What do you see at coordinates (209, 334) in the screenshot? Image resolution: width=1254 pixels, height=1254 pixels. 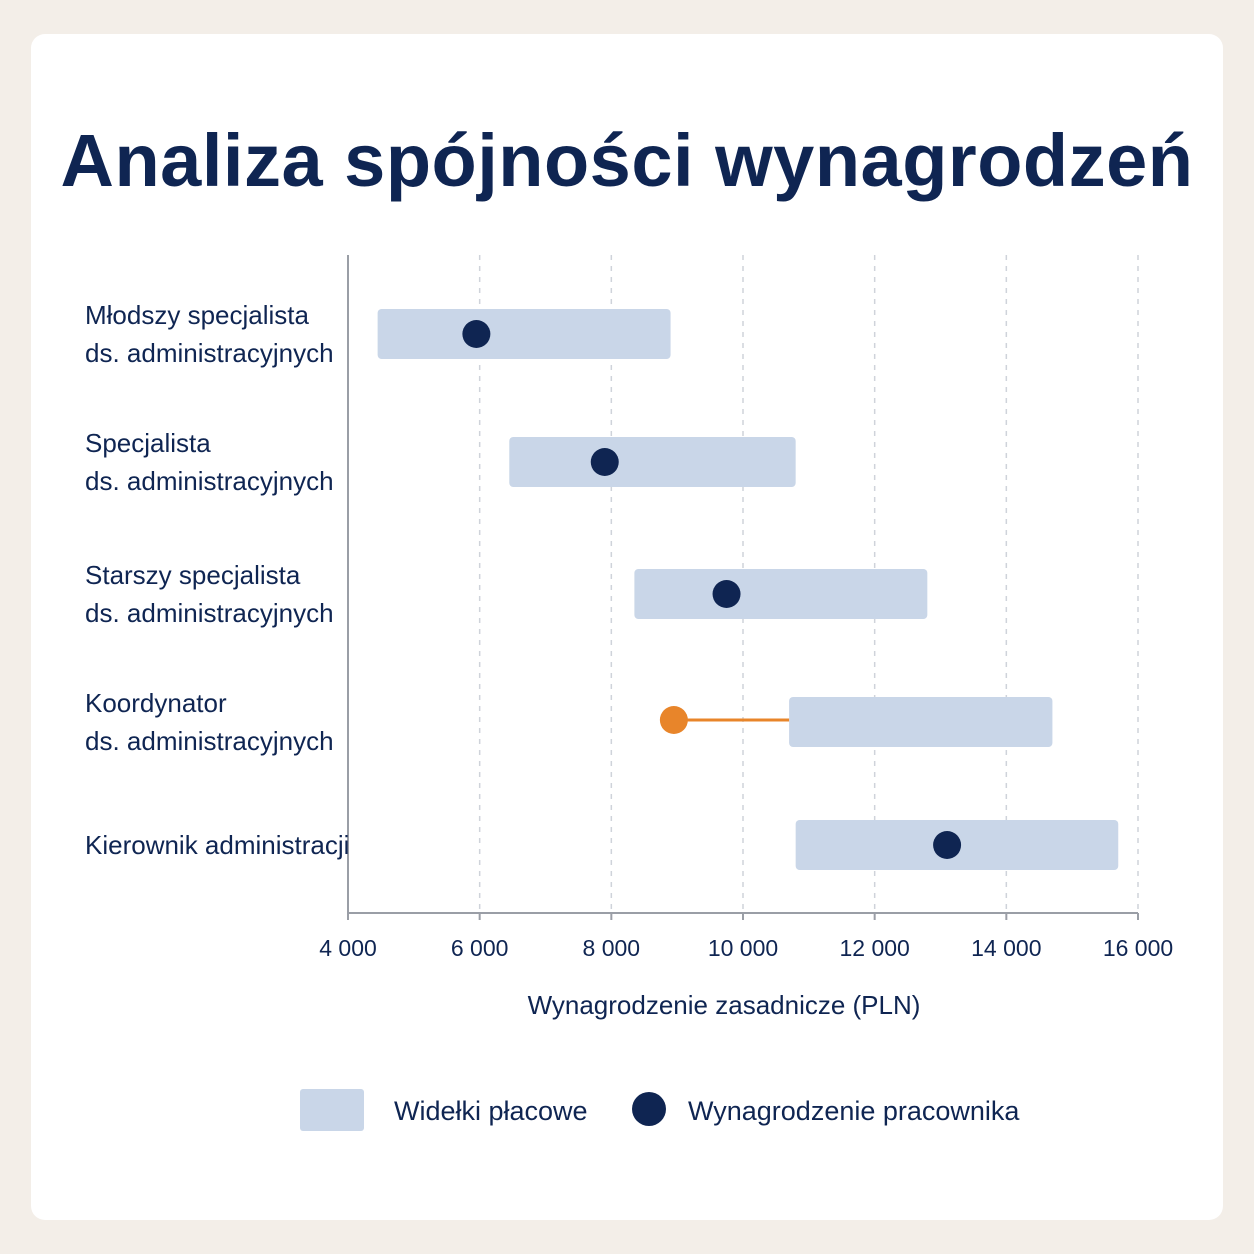 I see `row-label: Młodszy specjalista ds. administracyjnych` at bounding box center [209, 334].